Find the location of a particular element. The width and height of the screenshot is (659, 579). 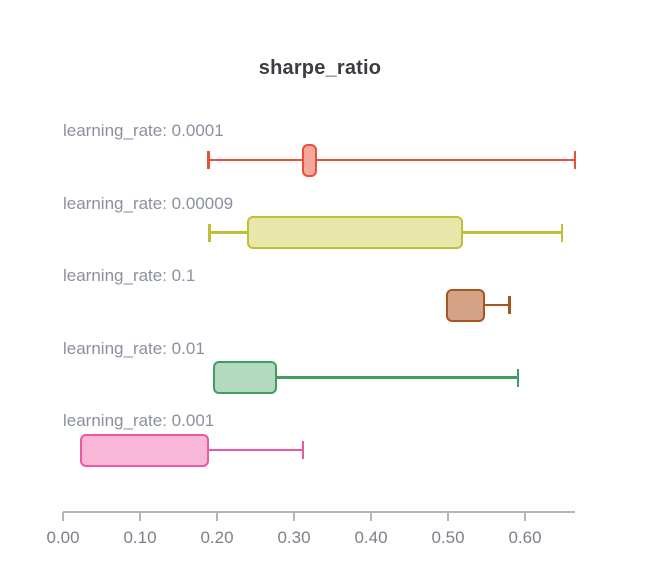

x-axis-tick-label: 0.10 is located at coordinates (140, 537).